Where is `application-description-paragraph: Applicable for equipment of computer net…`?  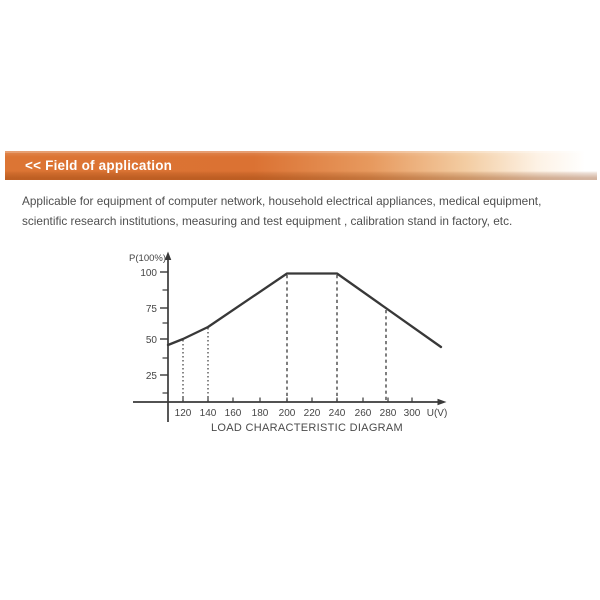
application-description-paragraph: Applicable for equipment of computer net… is located at coordinates (302, 211).